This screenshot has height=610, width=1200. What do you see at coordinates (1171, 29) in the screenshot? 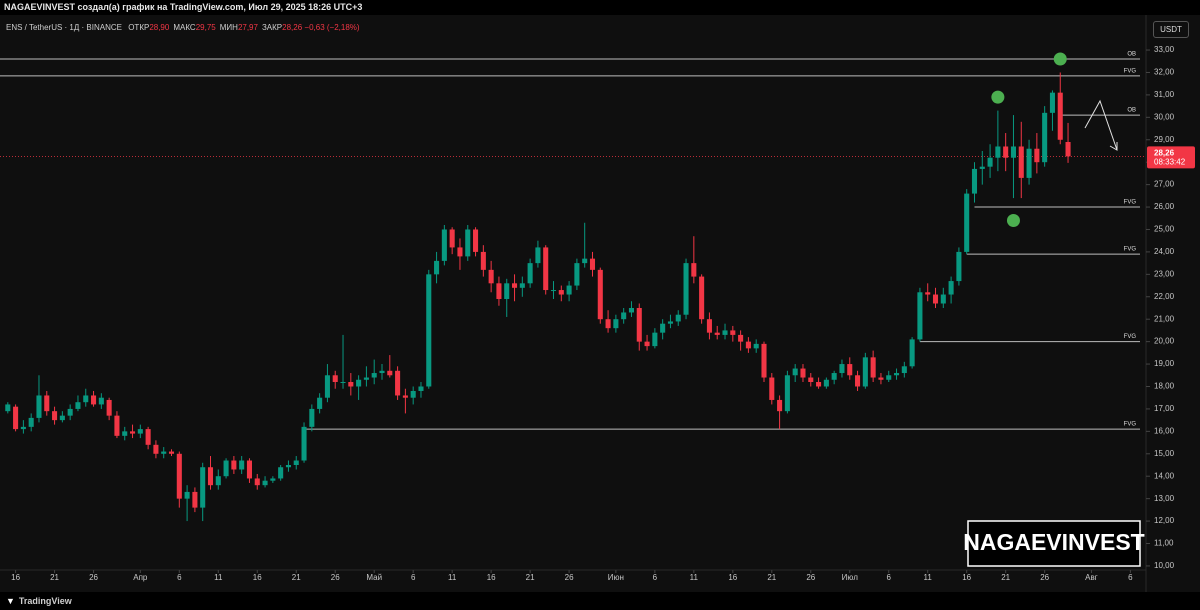
I see `currency-button: USDT` at bounding box center [1171, 29].